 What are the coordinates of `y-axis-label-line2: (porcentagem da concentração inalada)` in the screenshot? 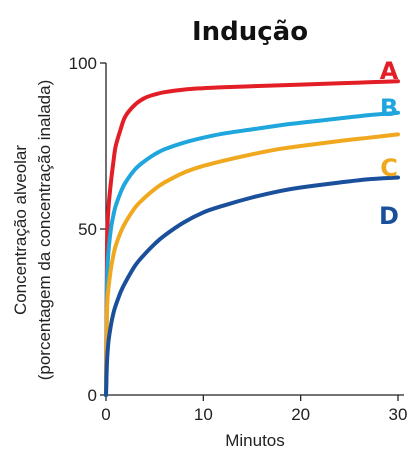 It's located at (44, 230).